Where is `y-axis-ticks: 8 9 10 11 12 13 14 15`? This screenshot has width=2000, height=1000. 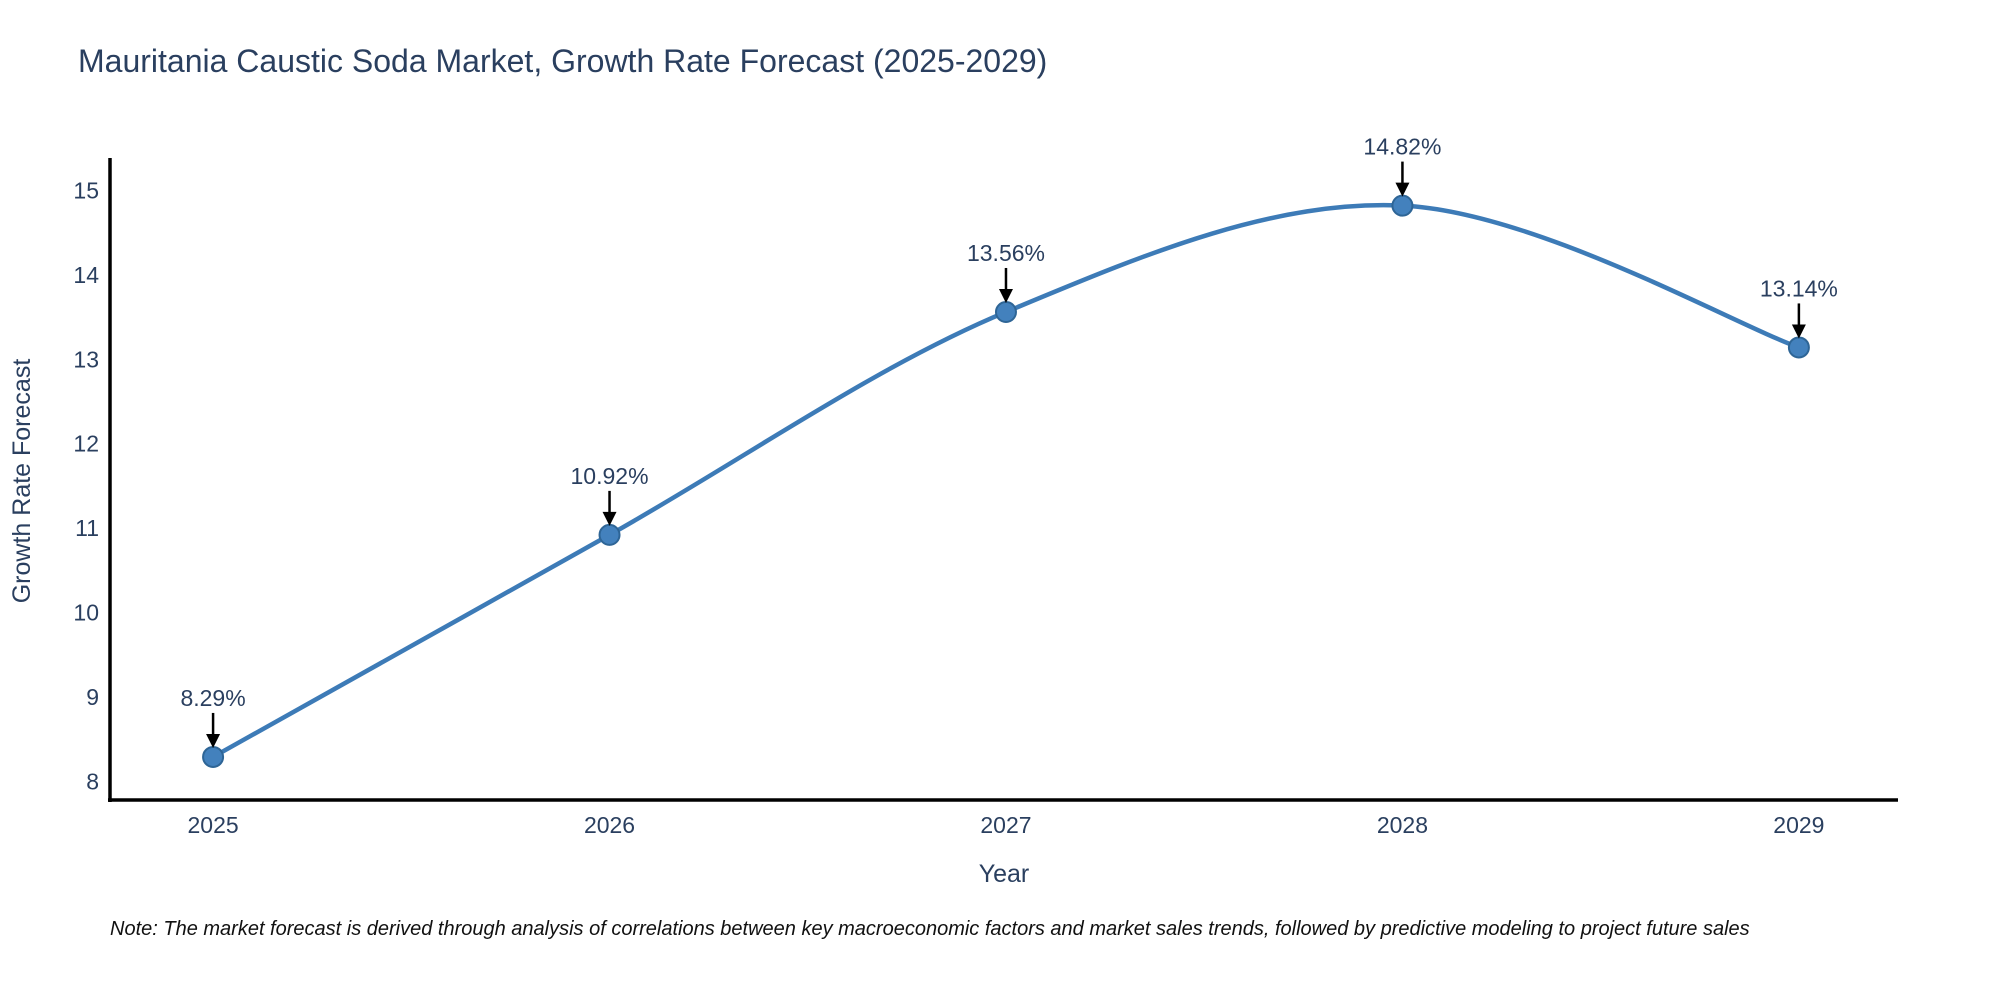
y-axis-ticks: 8 9 10 11 12 13 14 15 is located at coordinates (86, 485).